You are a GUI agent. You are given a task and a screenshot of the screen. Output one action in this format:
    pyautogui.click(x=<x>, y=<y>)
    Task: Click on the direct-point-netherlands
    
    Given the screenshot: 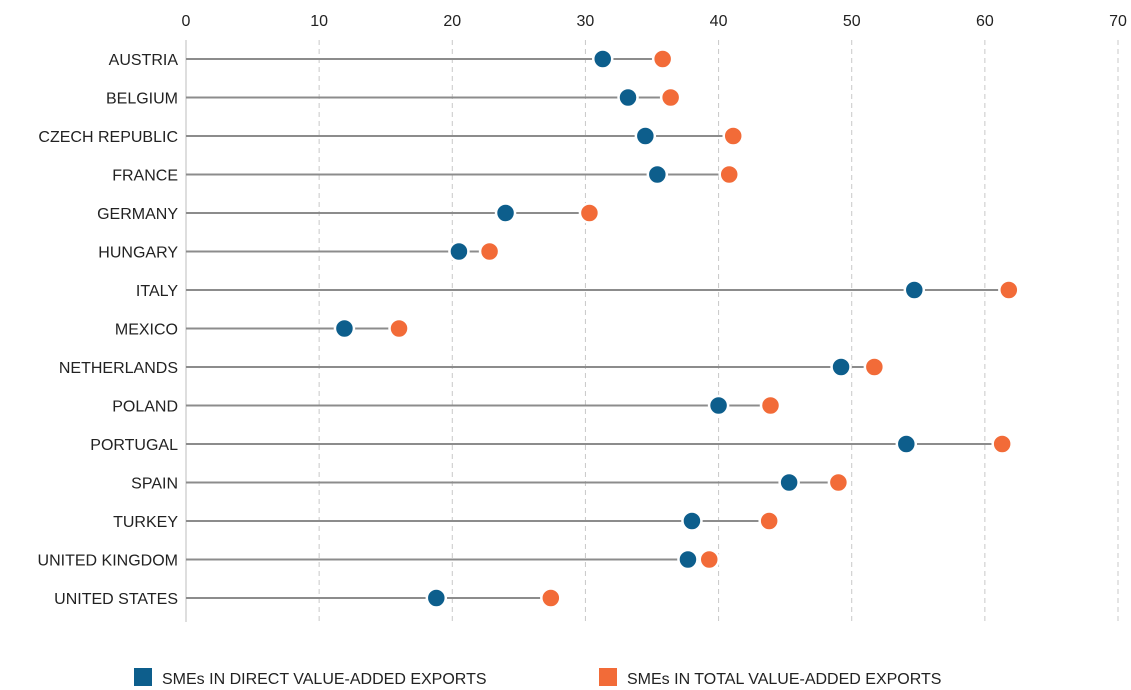 What is the action you would take?
    pyautogui.click(x=841, y=367)
    